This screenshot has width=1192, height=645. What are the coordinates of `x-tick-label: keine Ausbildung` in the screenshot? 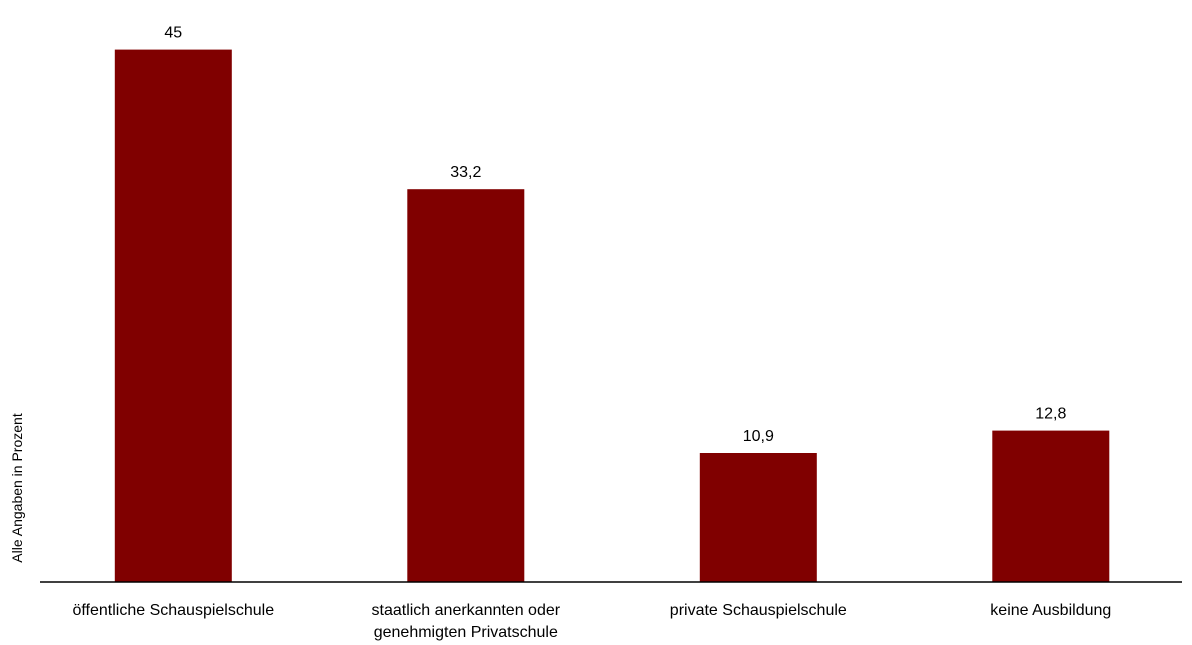 It's located at (1050, 610).